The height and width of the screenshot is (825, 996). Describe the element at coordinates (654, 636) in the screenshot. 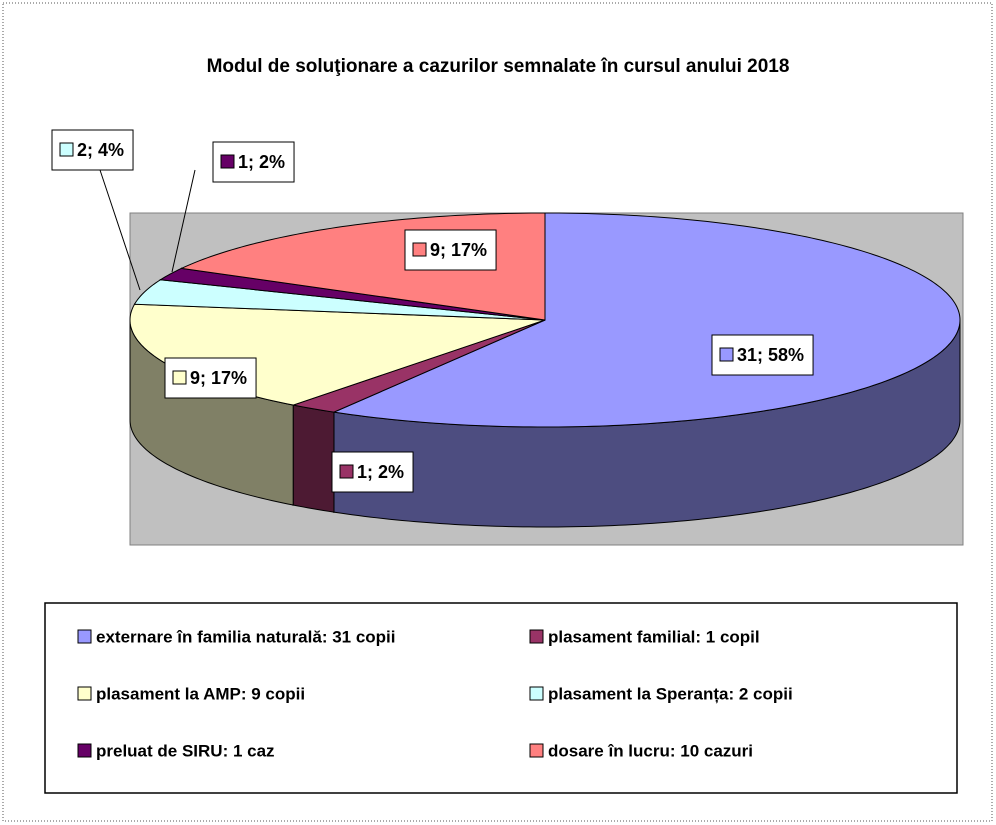

I see `legend-label: plasament familial: 1 copil` at that location.